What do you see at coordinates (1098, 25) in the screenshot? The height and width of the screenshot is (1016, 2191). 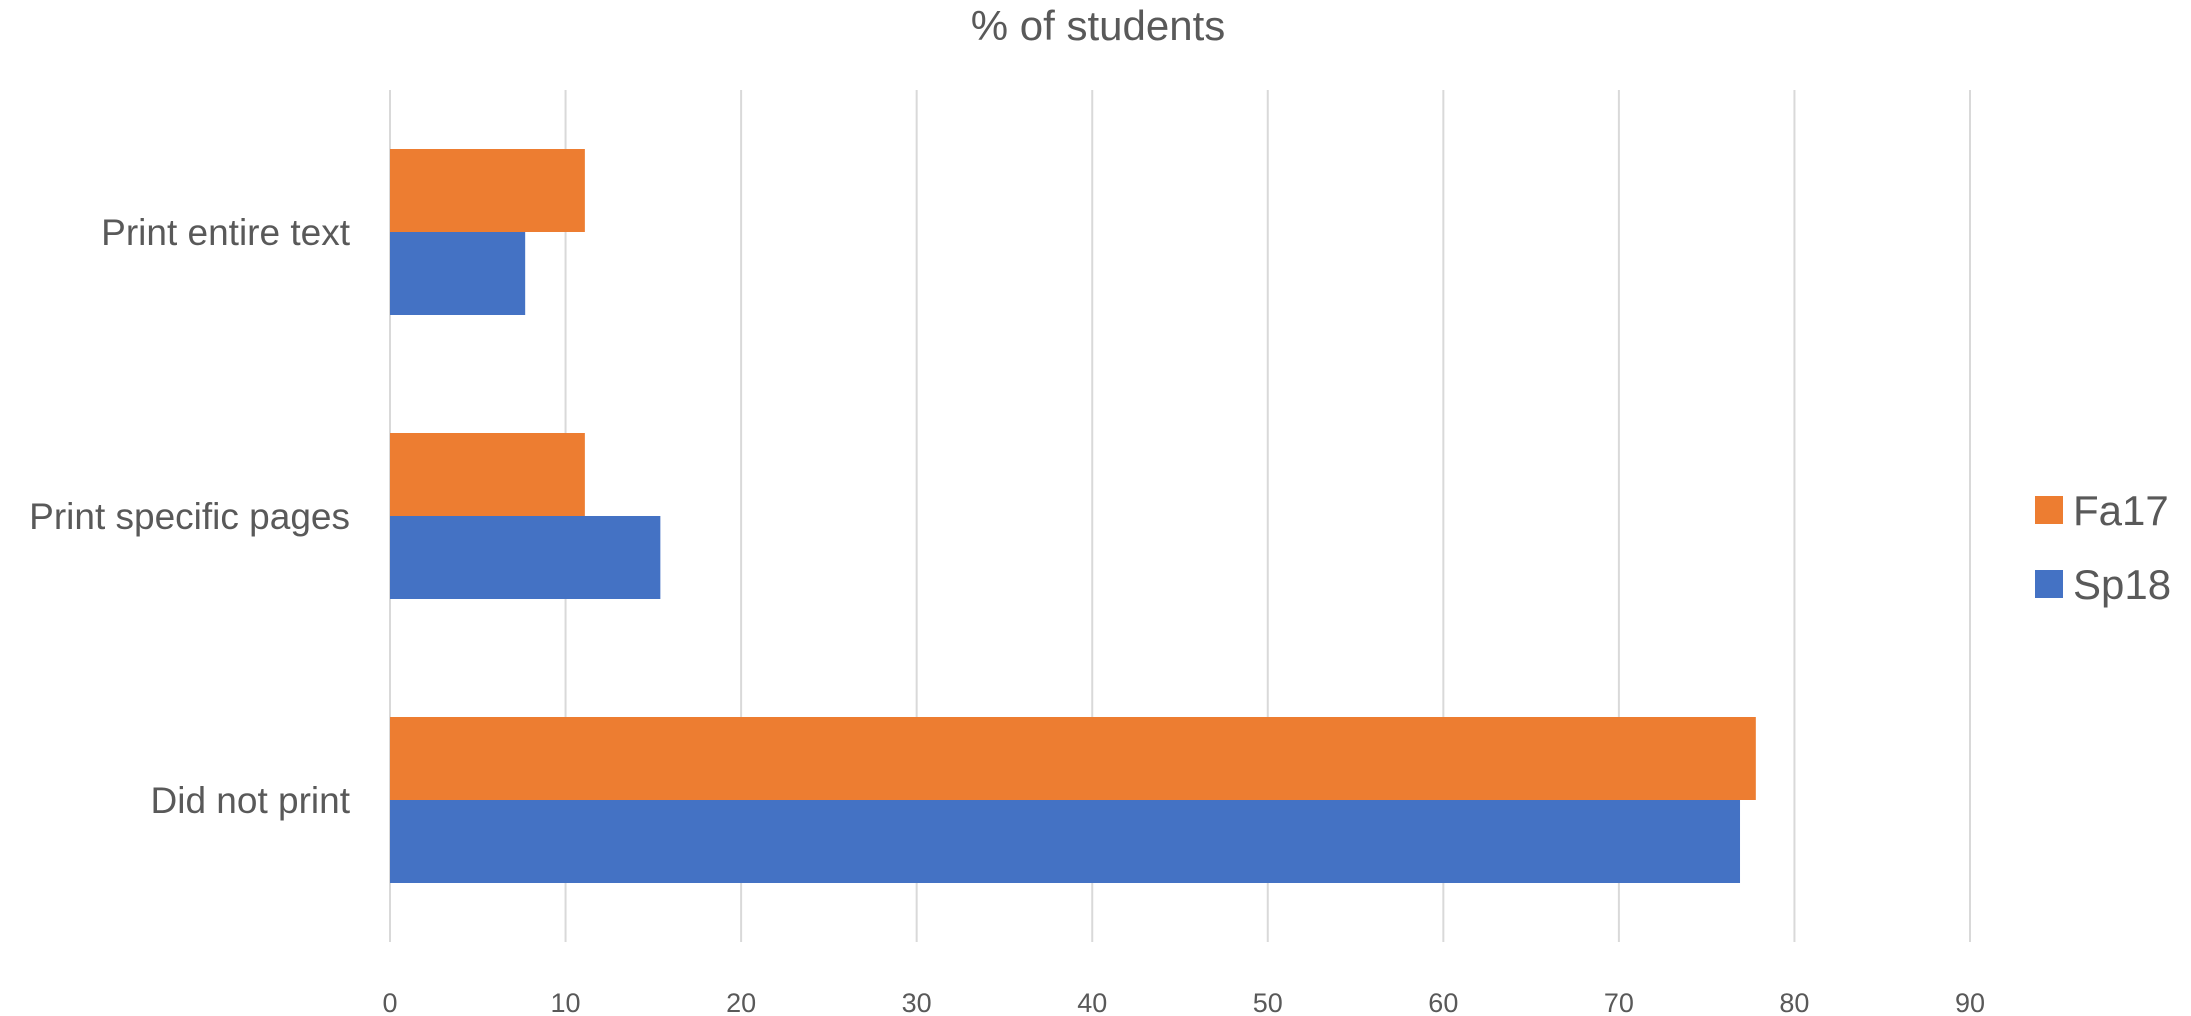 I see `chart-title: % of students` at bounding box center [1098, 25].